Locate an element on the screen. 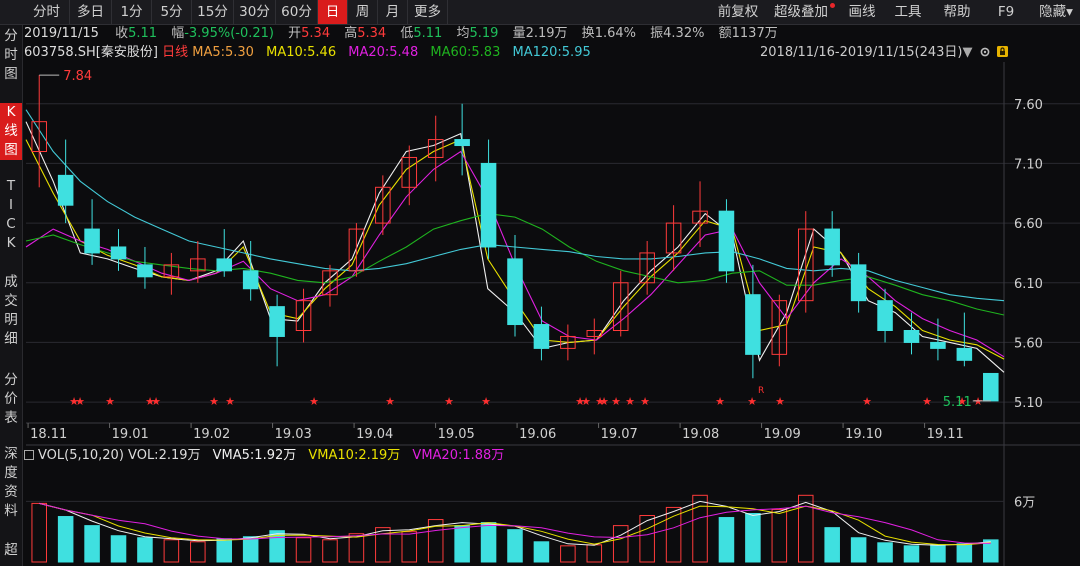 This screenshot has width=1080, height=566. turnover-value: 1.64% is located at coordinates (615, 33).